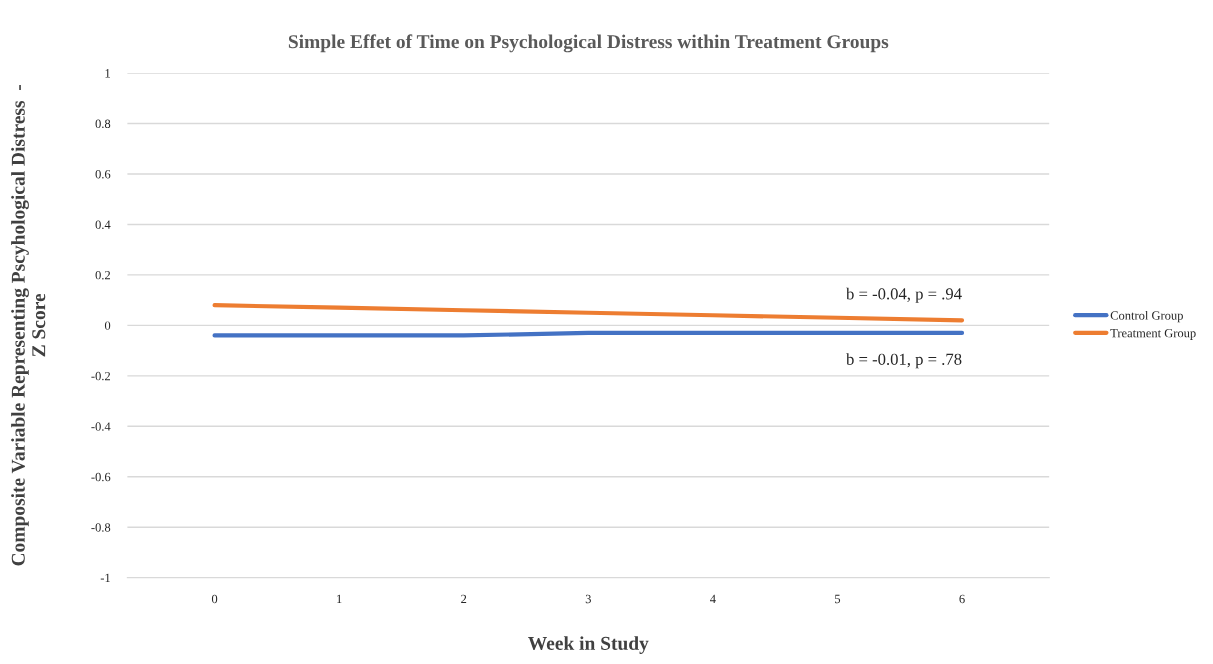 This screenshot has height=664, width=1213. I want to click on x-tick-label: 2, so click(464, 599).